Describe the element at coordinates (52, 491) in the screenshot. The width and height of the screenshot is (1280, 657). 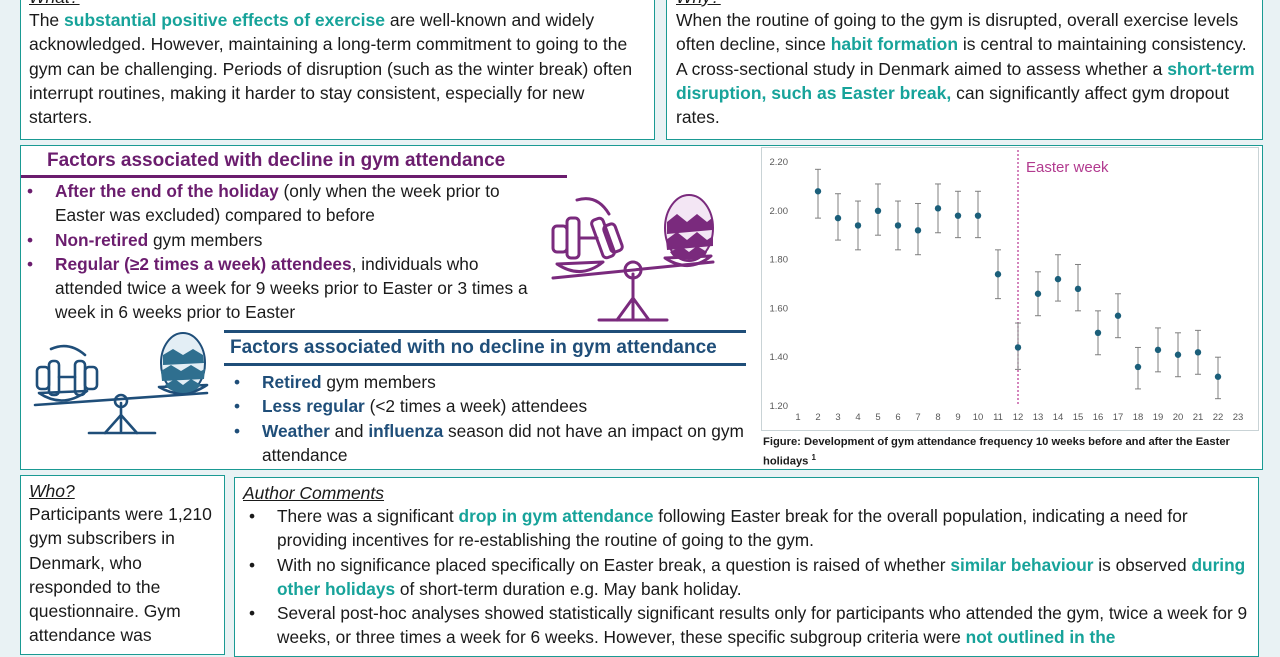
I see `who-heading: Who?` at that location.